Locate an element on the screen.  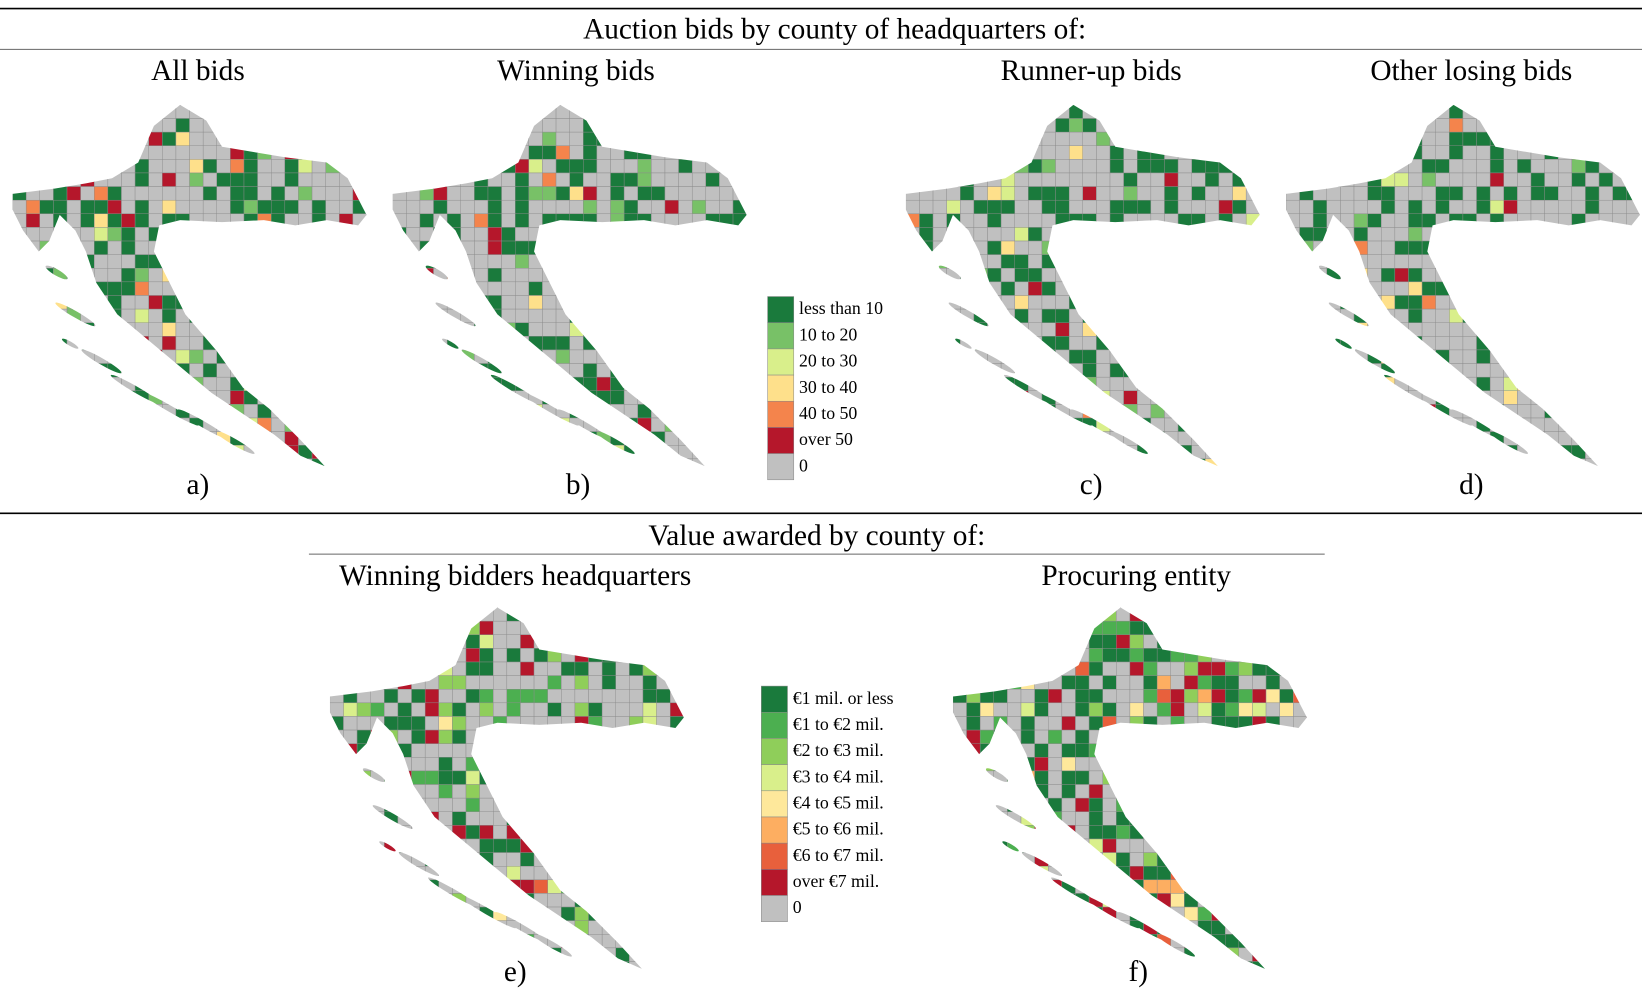
map is located at coordinates (1129, 788).